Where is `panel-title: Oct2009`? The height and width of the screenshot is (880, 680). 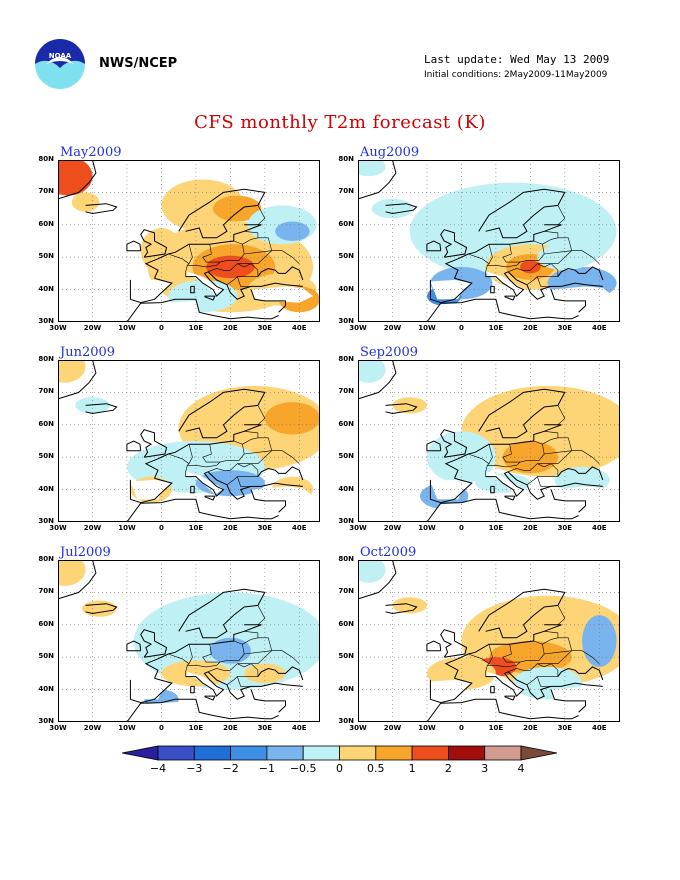
panel-title: Oct2009 is located at coordinates (388, 552).